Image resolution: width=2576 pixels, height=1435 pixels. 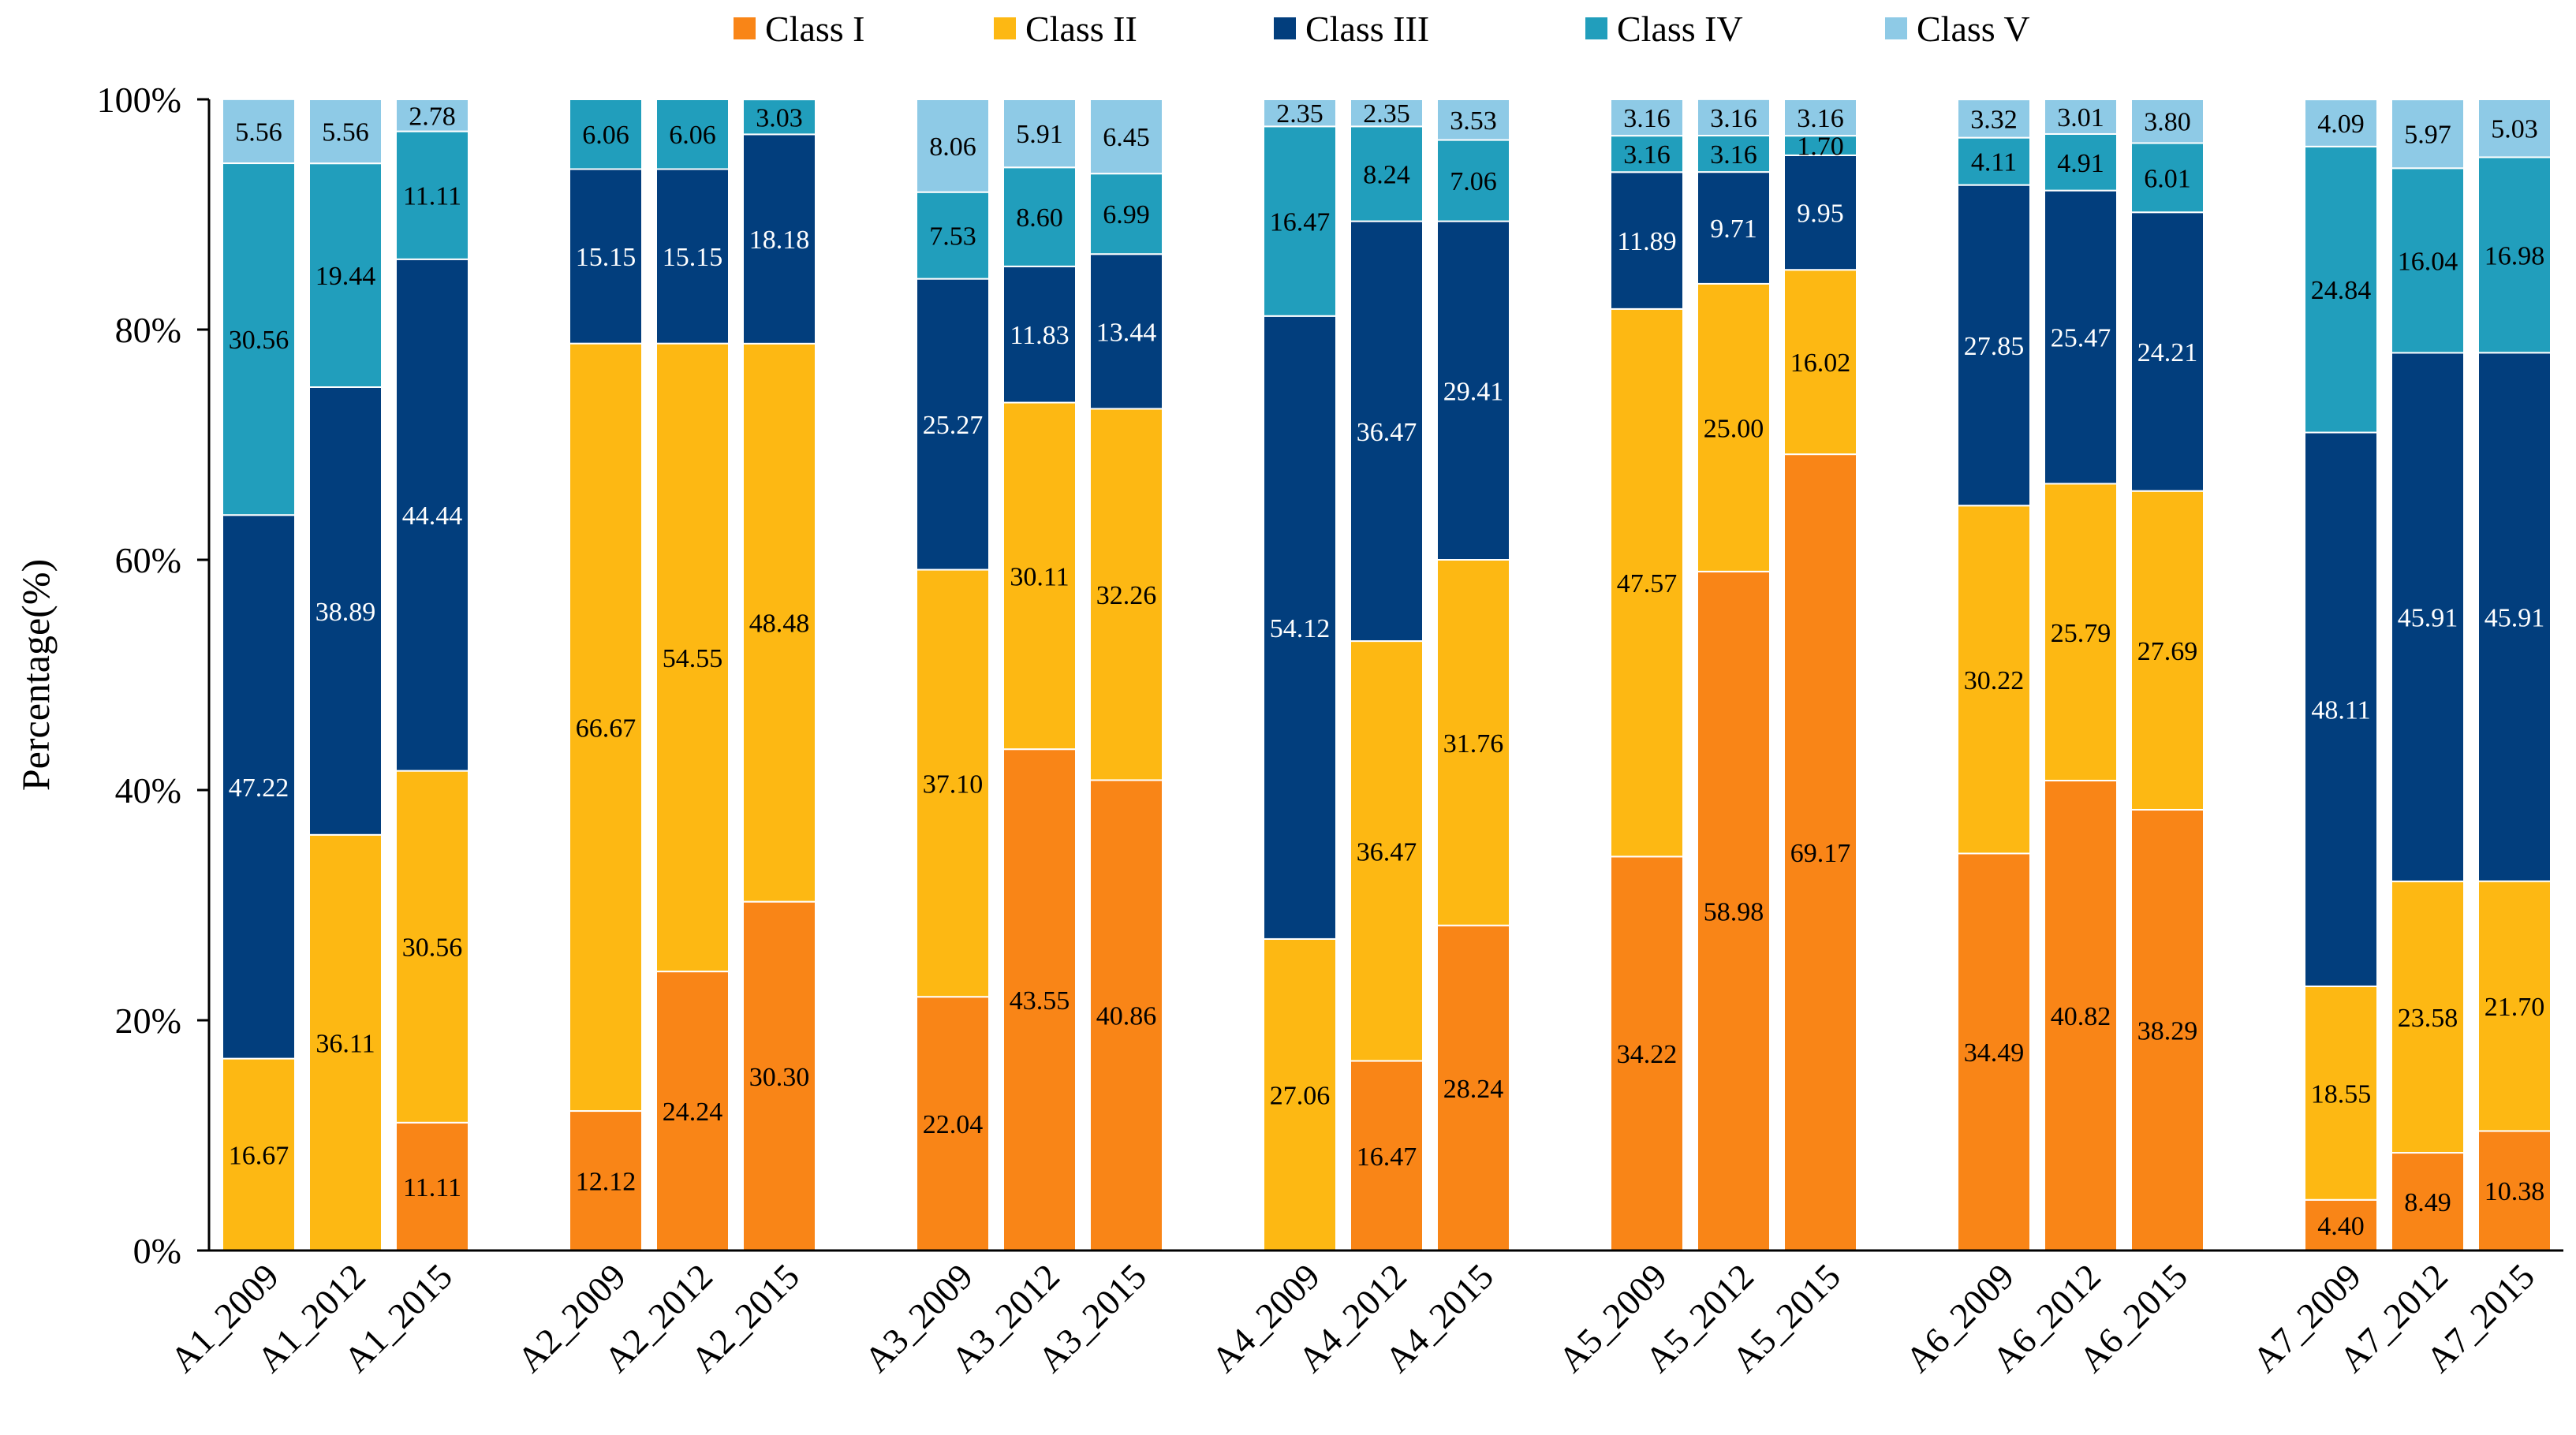 I want to click on data-label: 25.79, so click(x=2081, y=633).